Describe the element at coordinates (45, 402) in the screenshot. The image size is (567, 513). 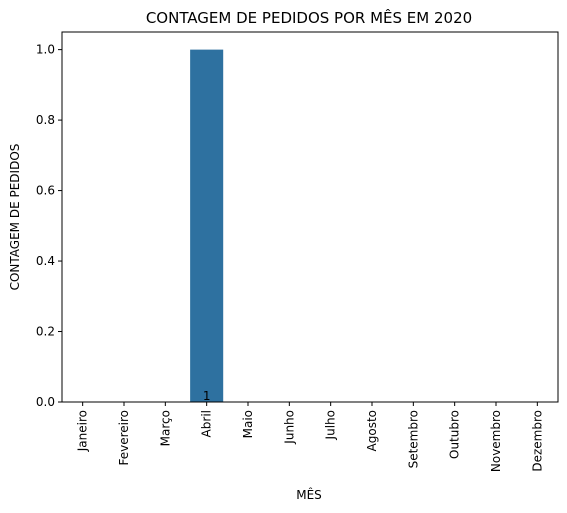
I see `y-tick-label: 0.0` at that location.